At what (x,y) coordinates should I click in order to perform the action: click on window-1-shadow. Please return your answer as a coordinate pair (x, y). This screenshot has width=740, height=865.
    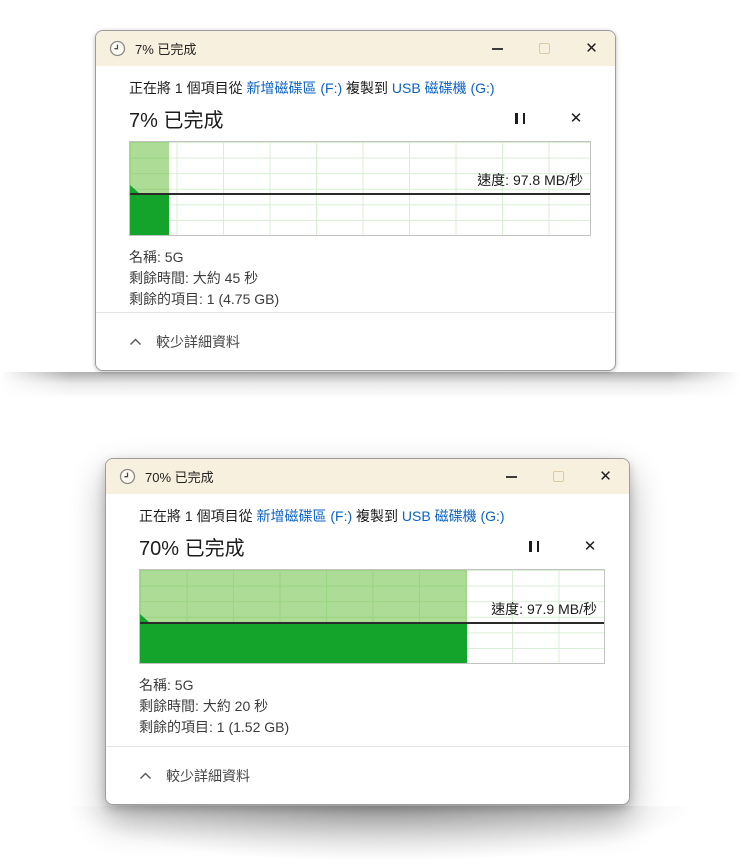
    Looking at the image, I should click on (370, 385).